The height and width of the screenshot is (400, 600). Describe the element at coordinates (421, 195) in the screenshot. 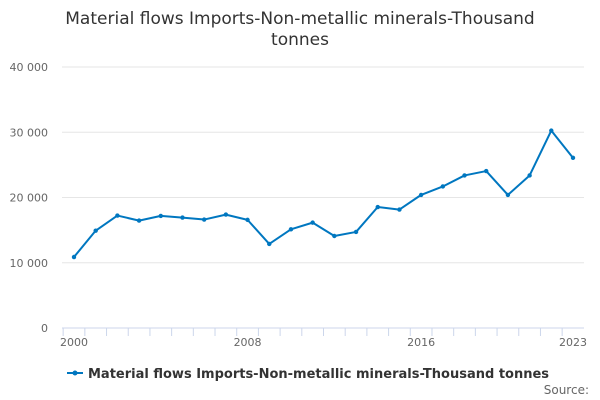

I see `data-point-2016` at that location.